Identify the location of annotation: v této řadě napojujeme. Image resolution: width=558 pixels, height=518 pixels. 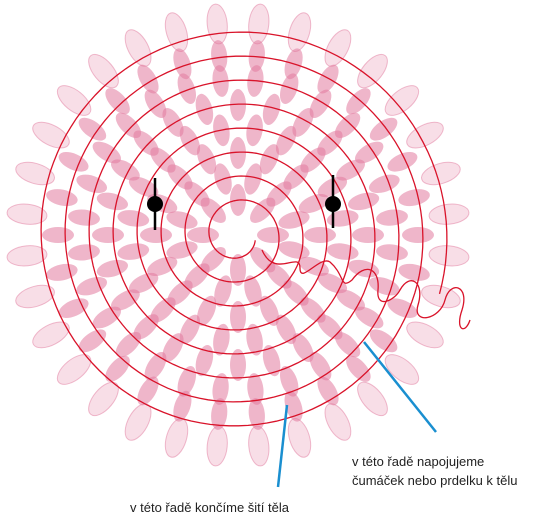
(418, 461).